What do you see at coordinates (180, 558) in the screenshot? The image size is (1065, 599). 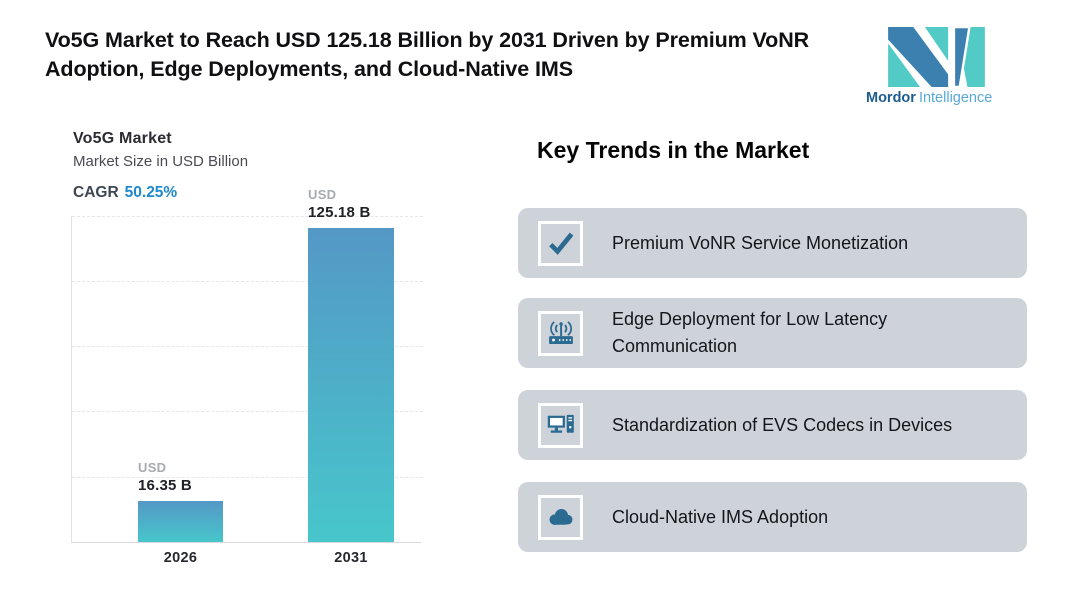 I see `x-axis-label-2026: 2026` at bounding box center [180, 558].